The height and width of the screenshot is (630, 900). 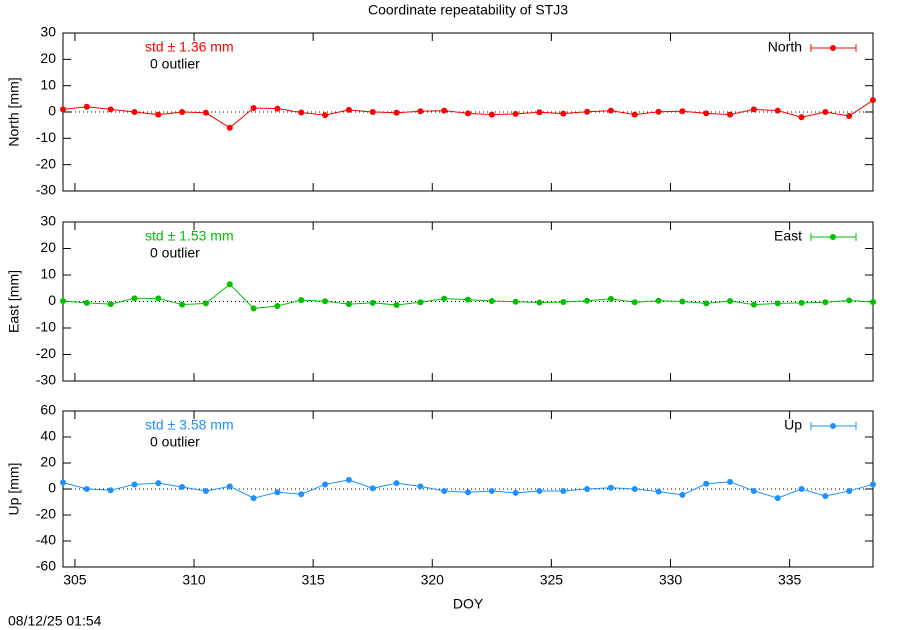 What do you see at coordinates (433, 580) in the screenshot?
I see `x-tick-label: 320` at bounding box center [433, 580].